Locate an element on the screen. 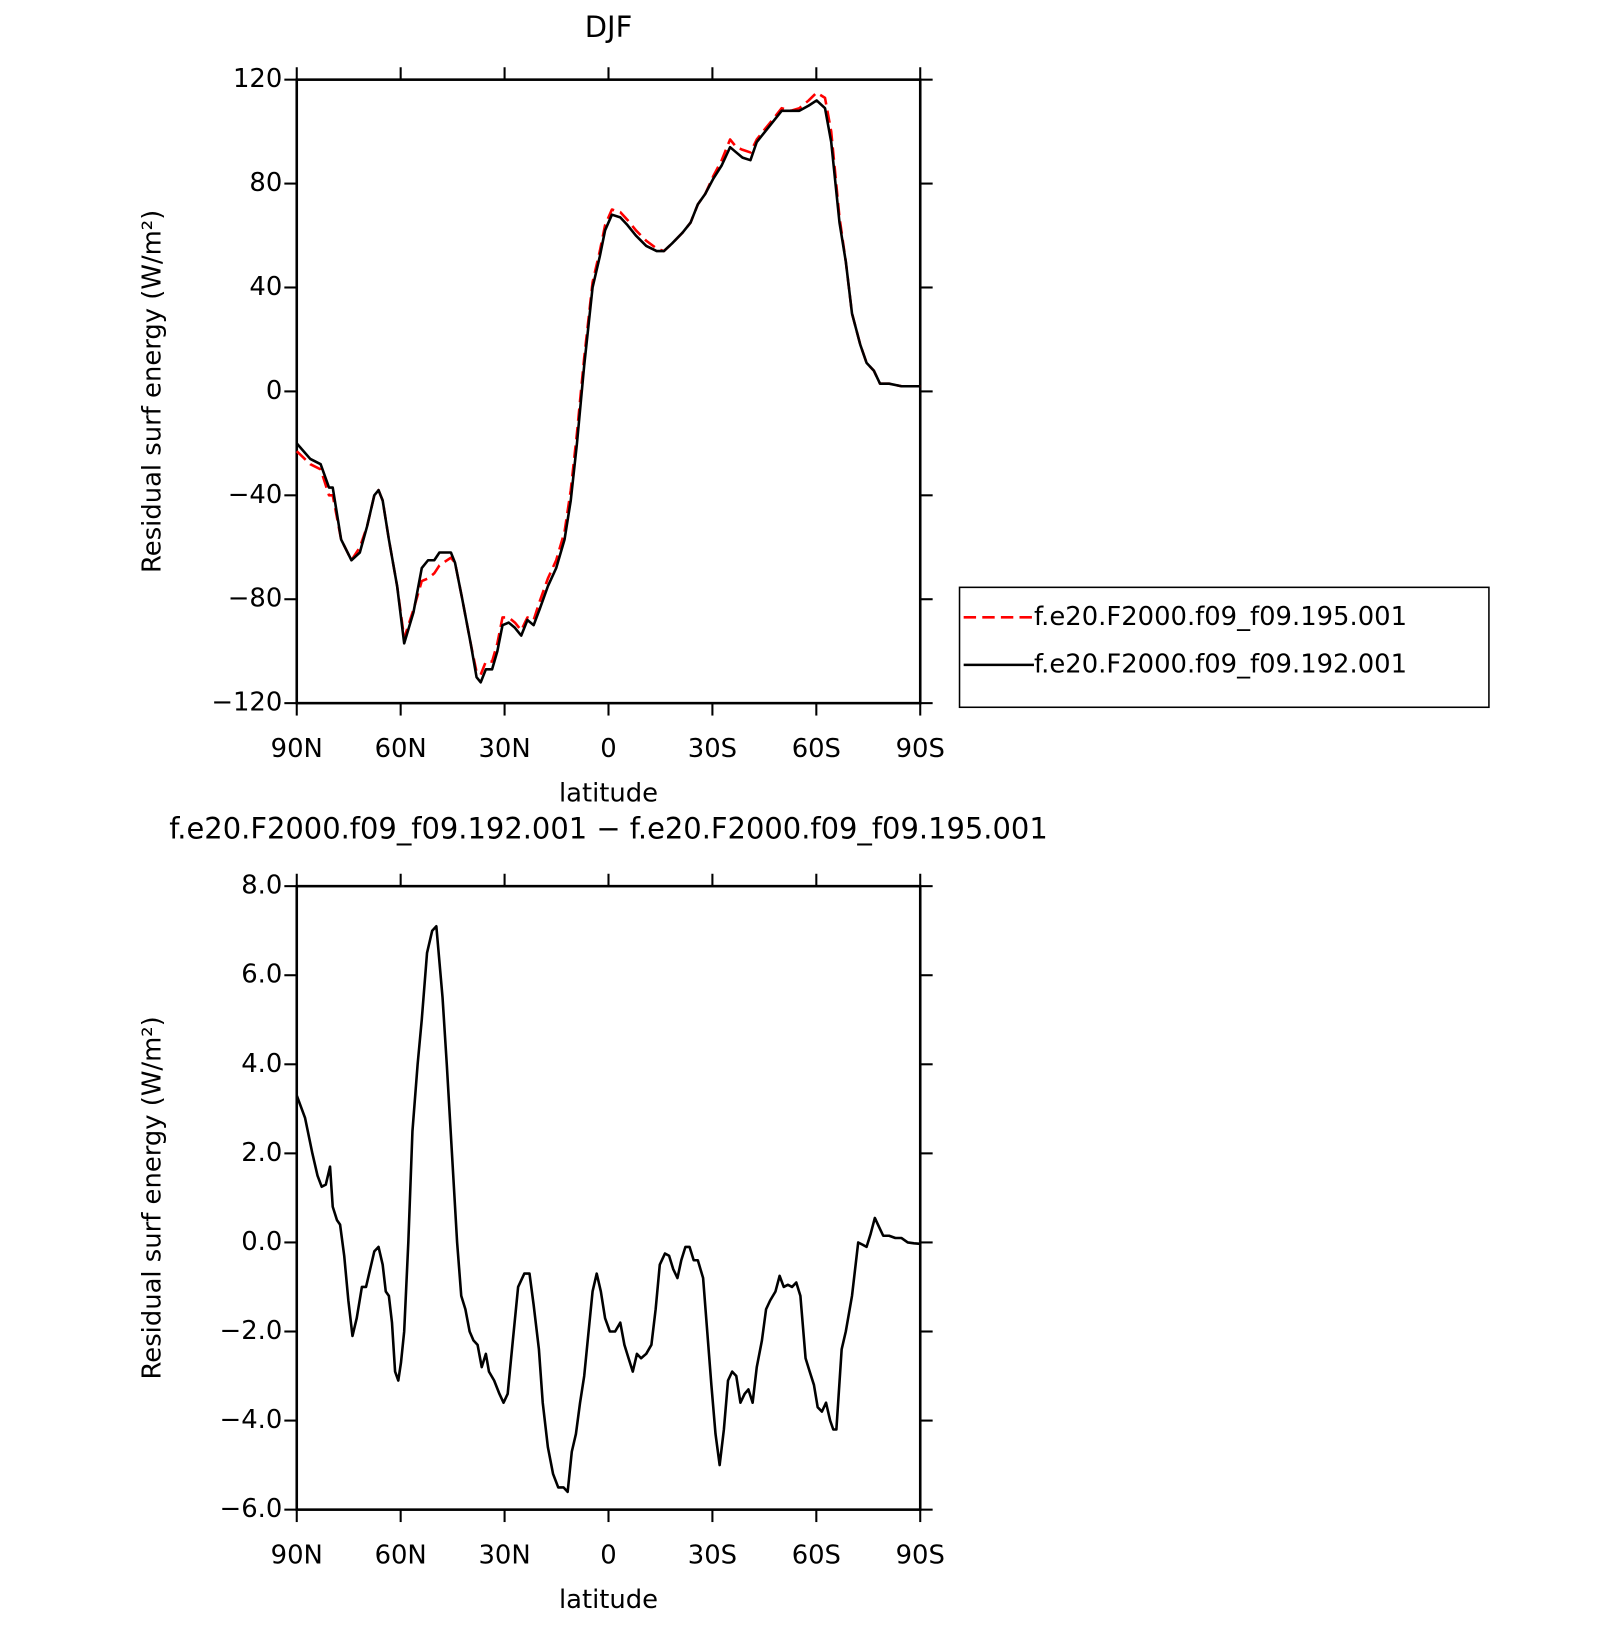  y-tick-label: 40 is located at coordinates (265, 287).